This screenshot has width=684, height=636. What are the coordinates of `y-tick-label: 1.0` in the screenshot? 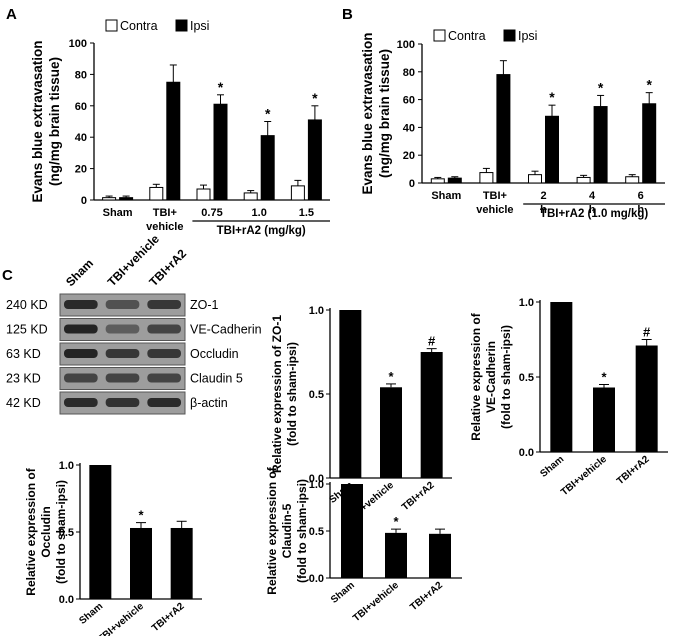 It's located at (66, 466).